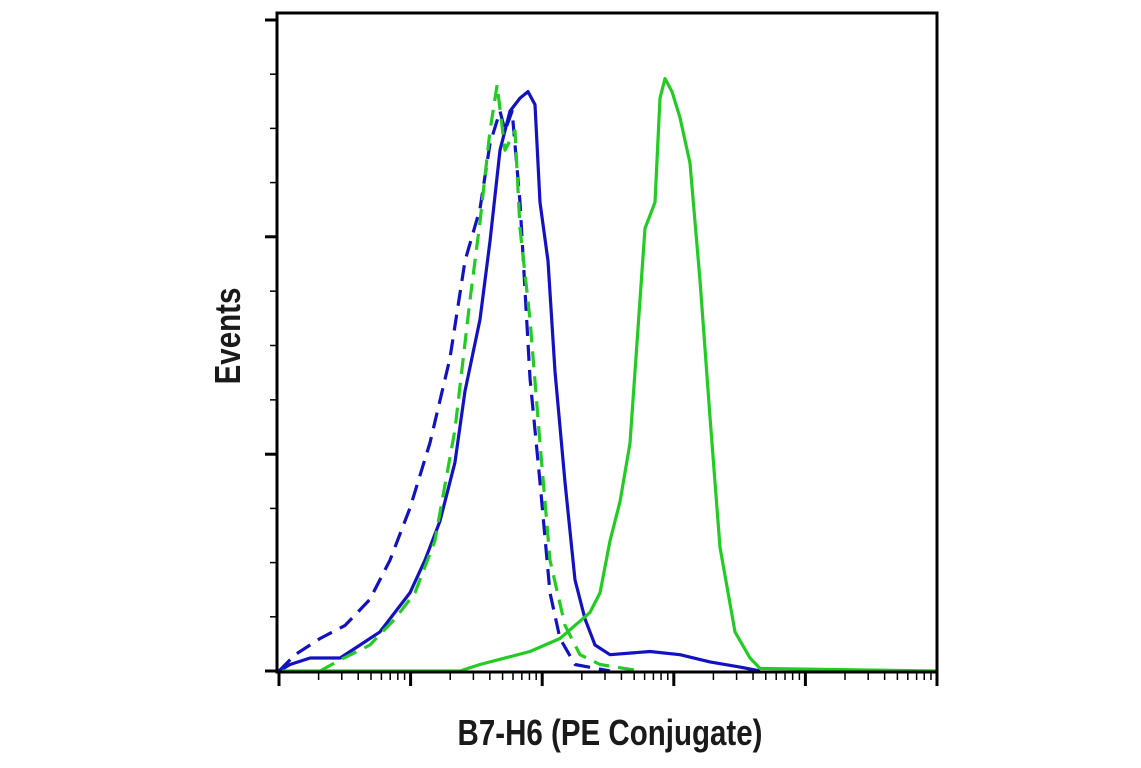 The image size is (1141, 768). What do you see at coordinates (227, 336) in the screenshot?
I see `y-axis-label: Events` at bounding box center [227, 336].